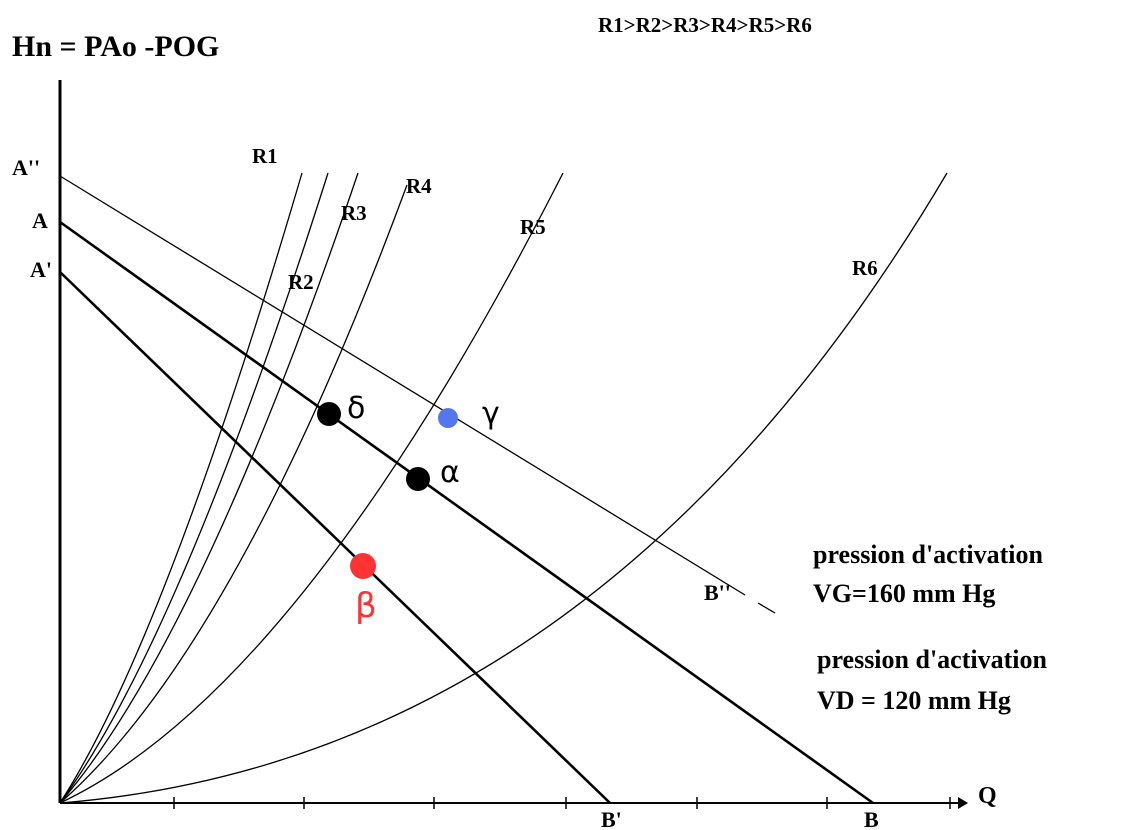 The width and height of the screenshot is (1132, 830). I want to click on annotation-vg-line1: pression d'activation, so click(928, 554).